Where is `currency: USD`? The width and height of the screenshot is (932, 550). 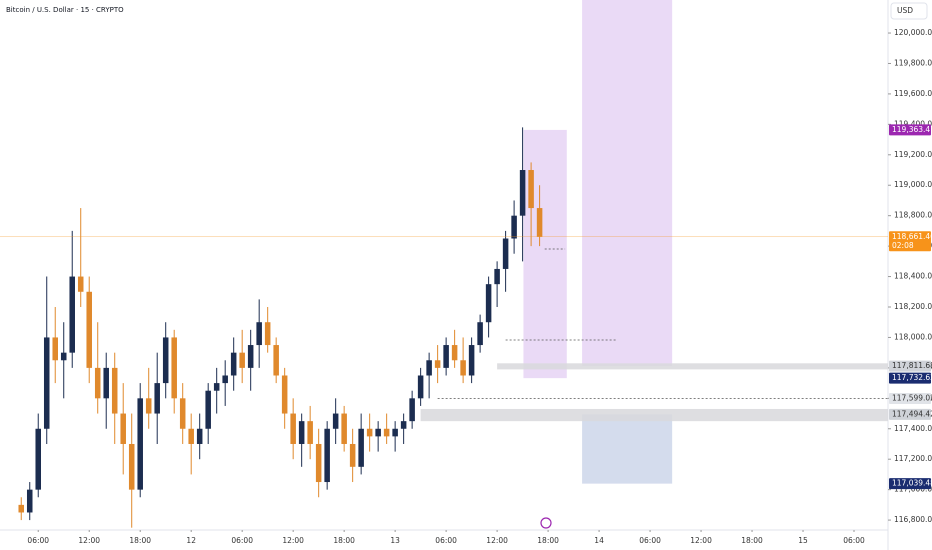
currency: USD is located at coordinates (905, 10).